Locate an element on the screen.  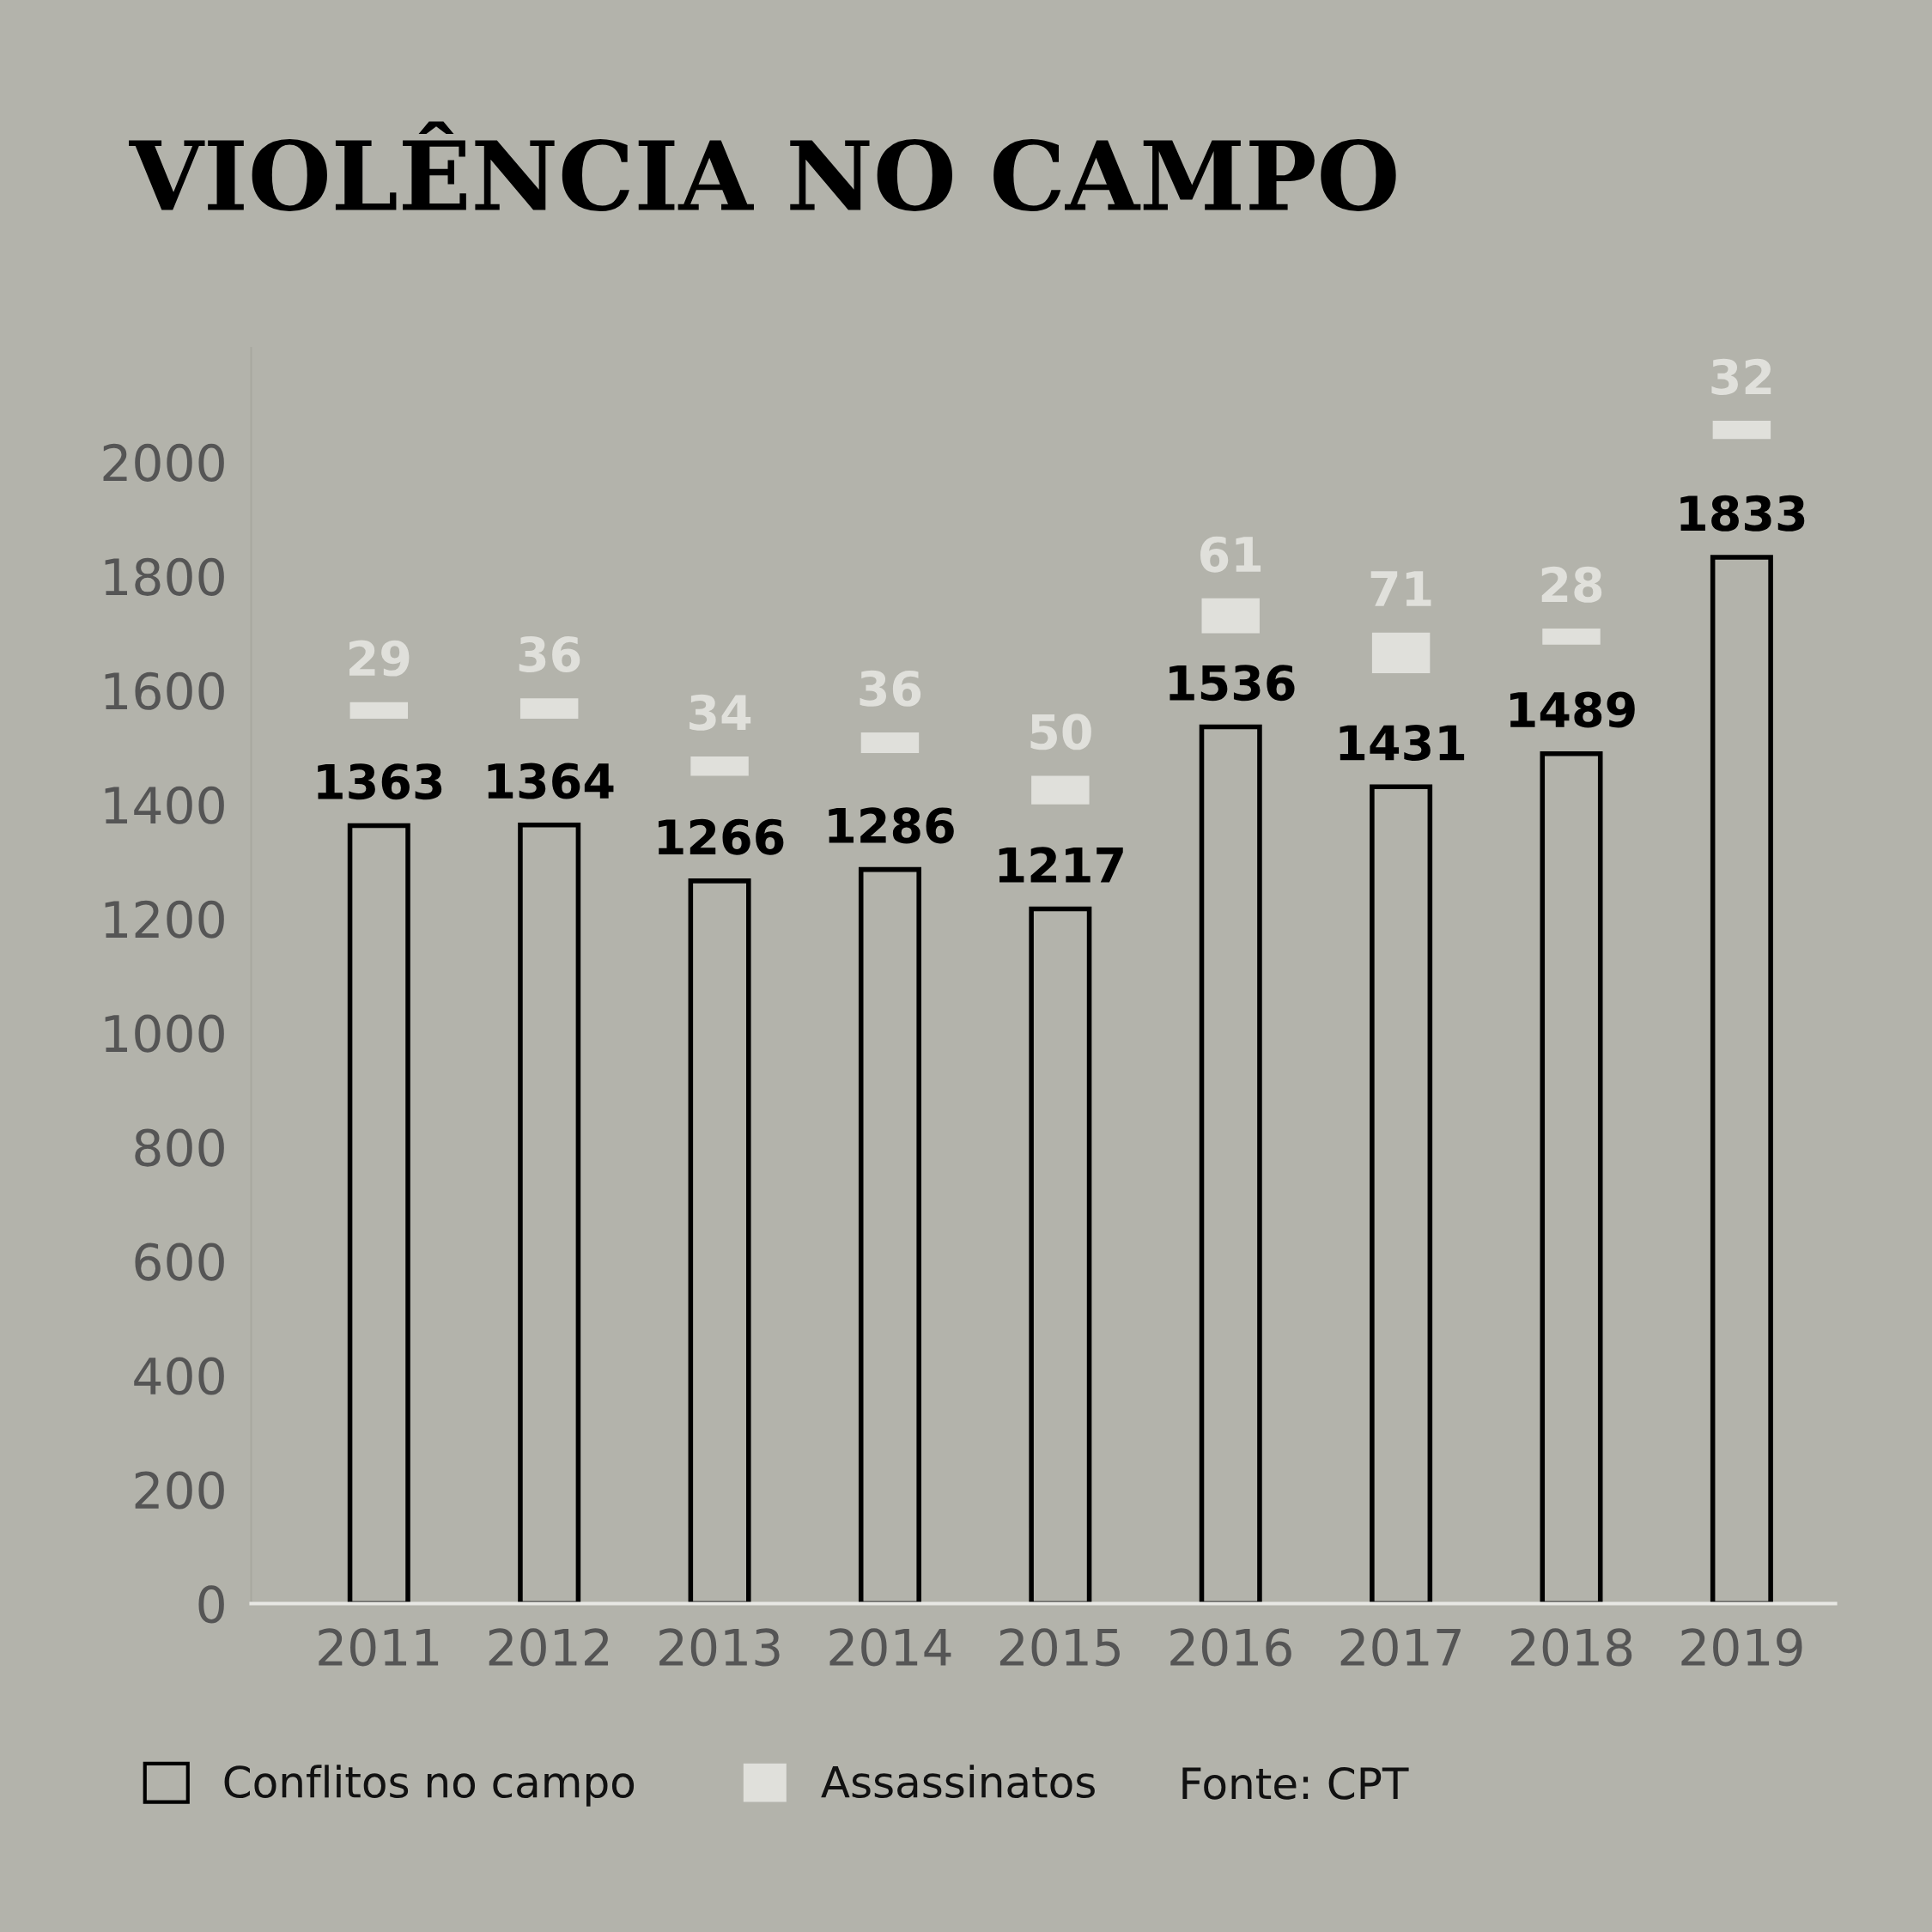
x-tick-label: 2015 is located at coordinates (1060, 1647).